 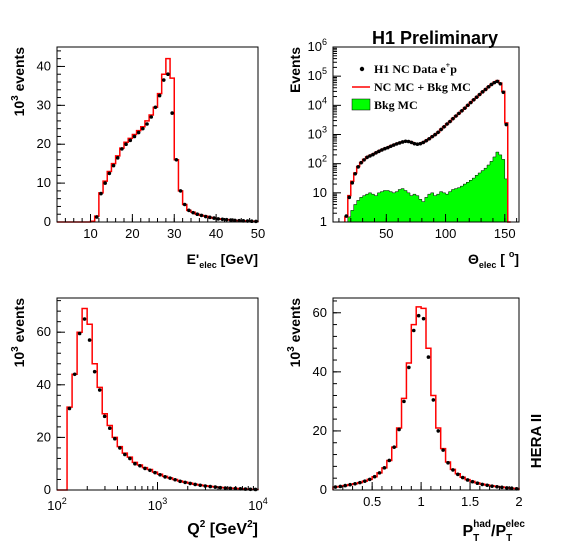 I want to click on x-axis-label: Θelec [ o], so click(x=493, y=259).